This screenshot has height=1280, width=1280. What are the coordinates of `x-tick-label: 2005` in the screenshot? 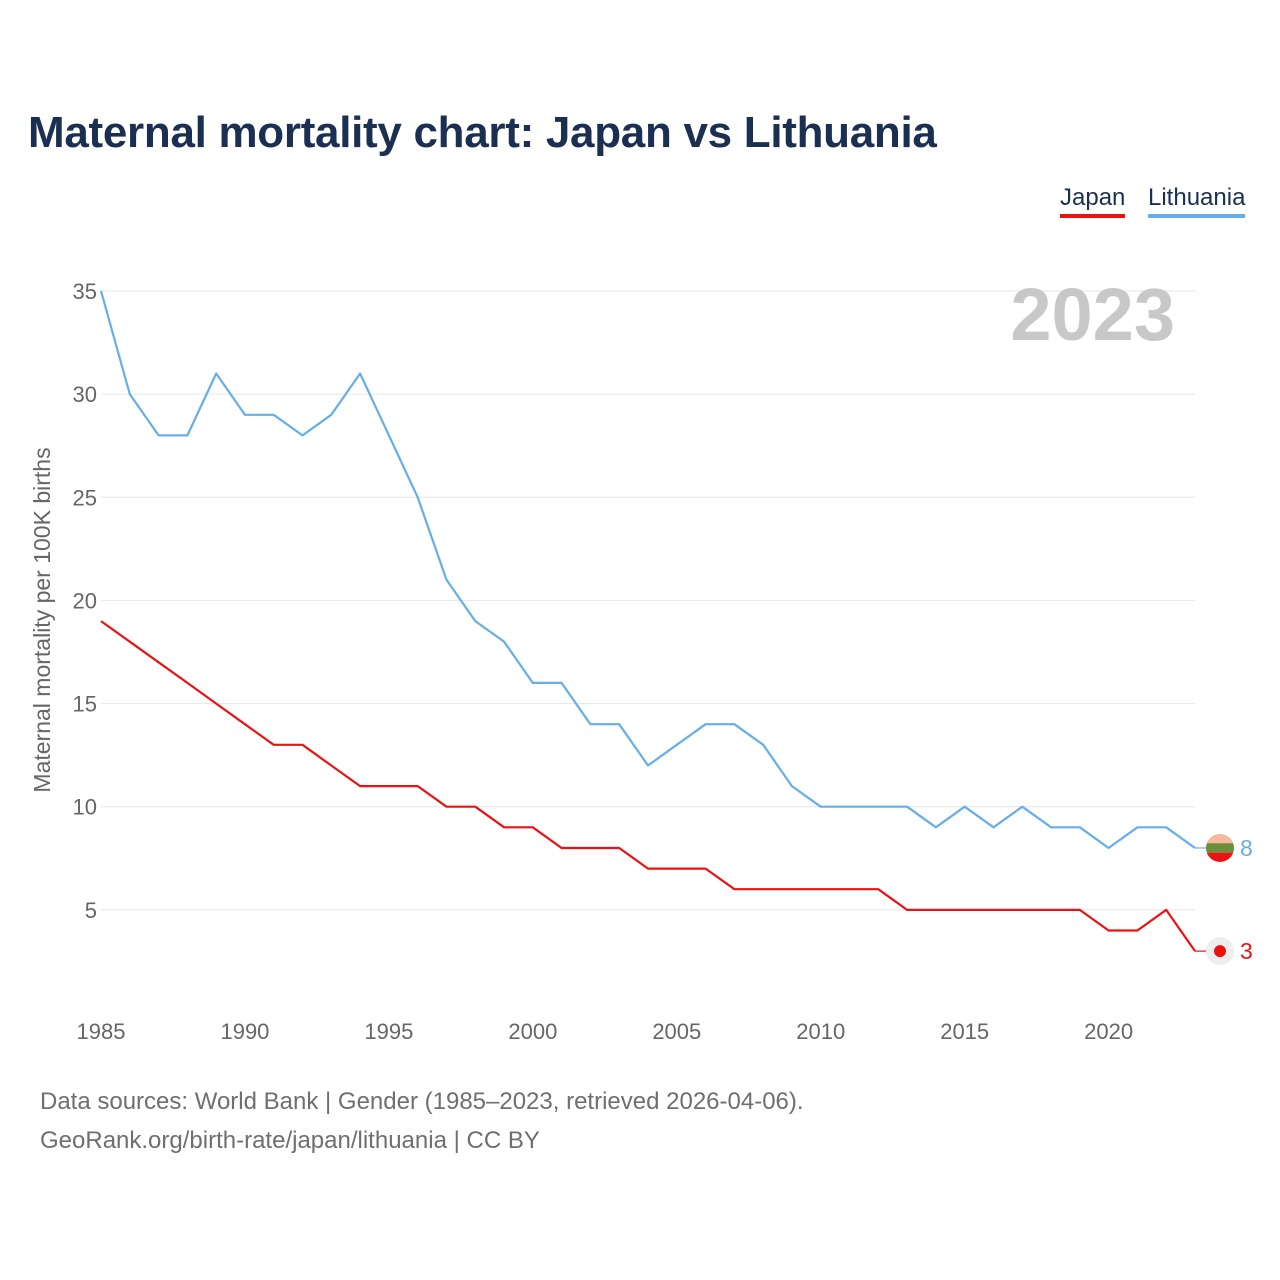 It's located at (676, 1031).